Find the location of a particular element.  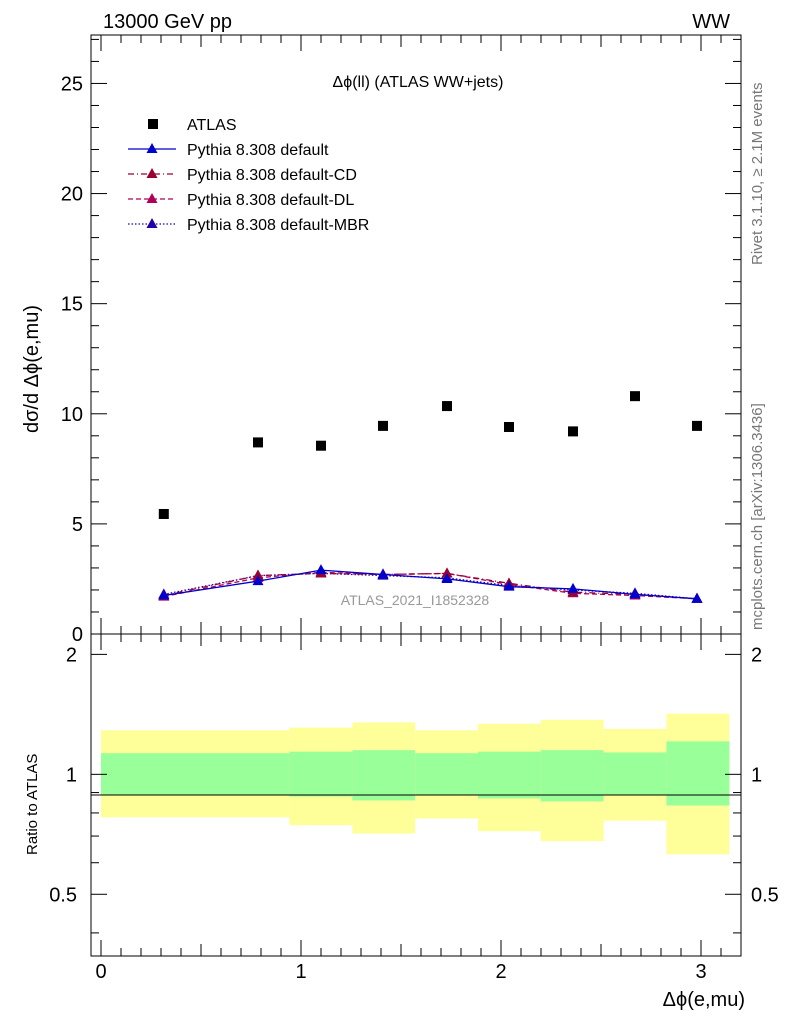

x-tick-label: 1 is located at coordinates (300, 972).